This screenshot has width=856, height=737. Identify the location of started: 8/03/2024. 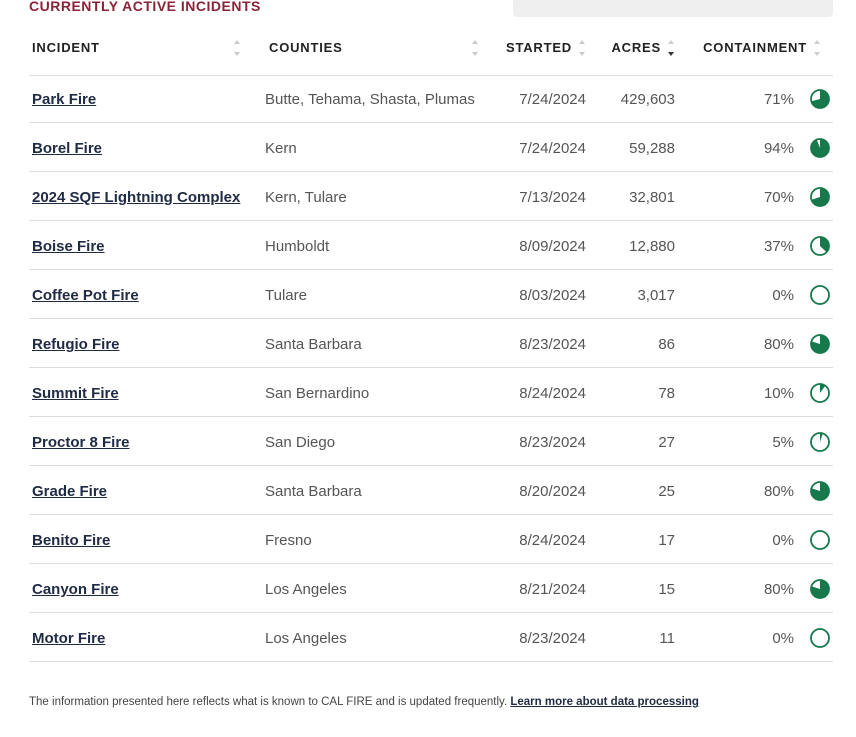
(552, 295).